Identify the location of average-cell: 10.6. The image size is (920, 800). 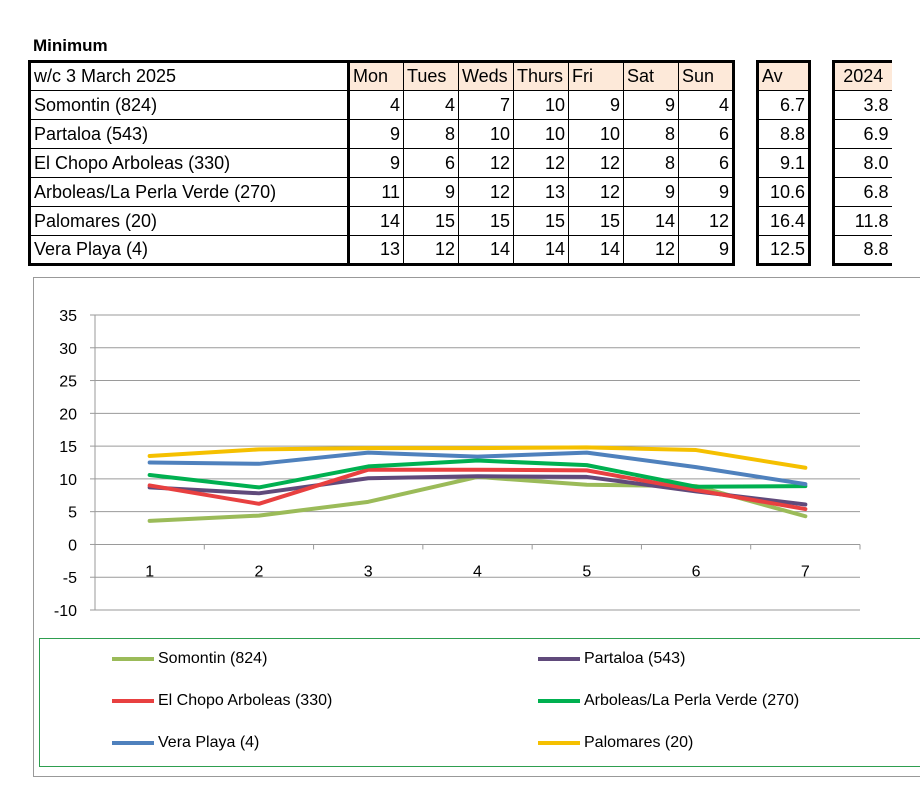
(783, 192).